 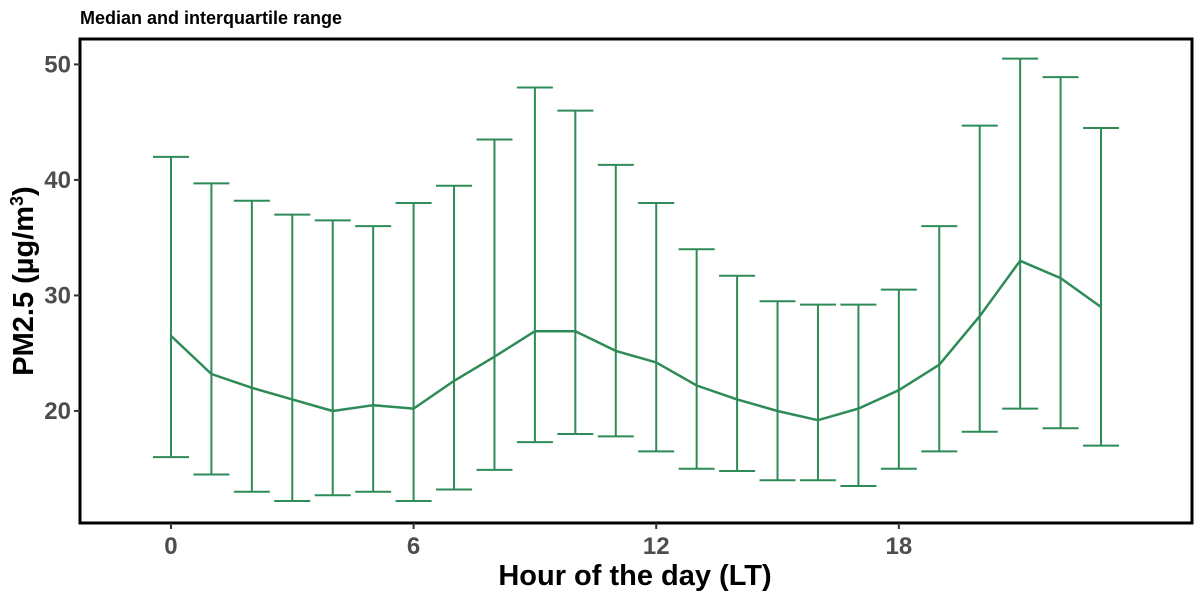 I want to click on x-axis-title: Hour of the day (LT), so click(x=634, y=576).